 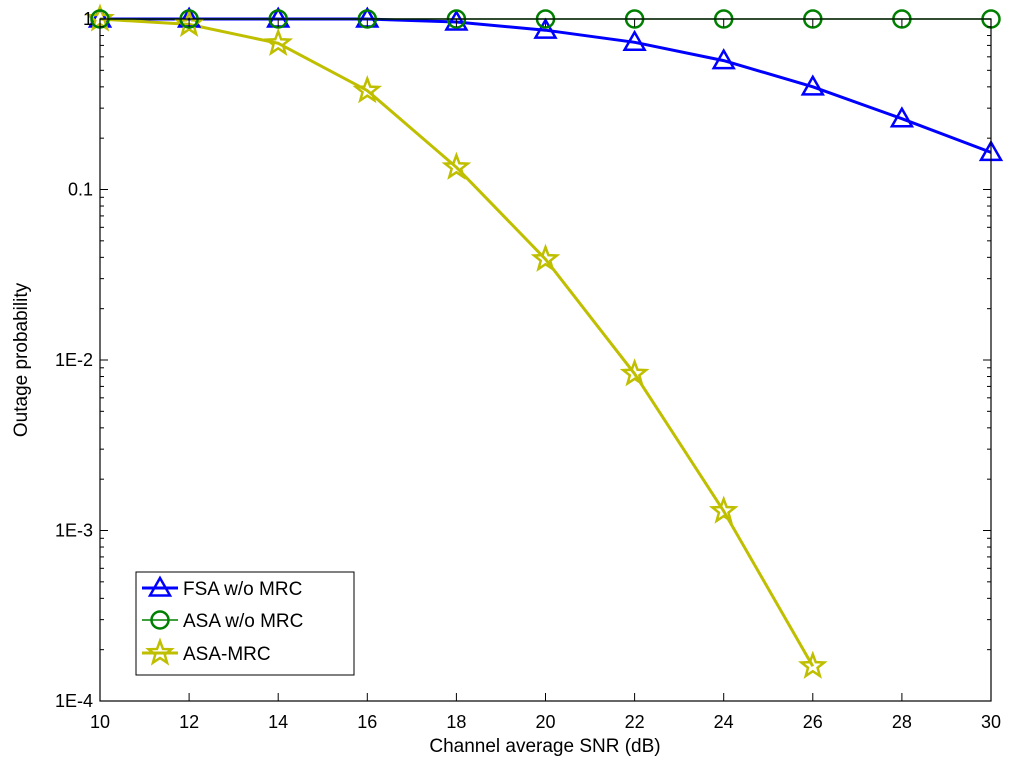 What do you see at coordinates (74, 360) in the screenshot?
I see `y-tick-label: 1E-2` at bounding box center [74, 360].